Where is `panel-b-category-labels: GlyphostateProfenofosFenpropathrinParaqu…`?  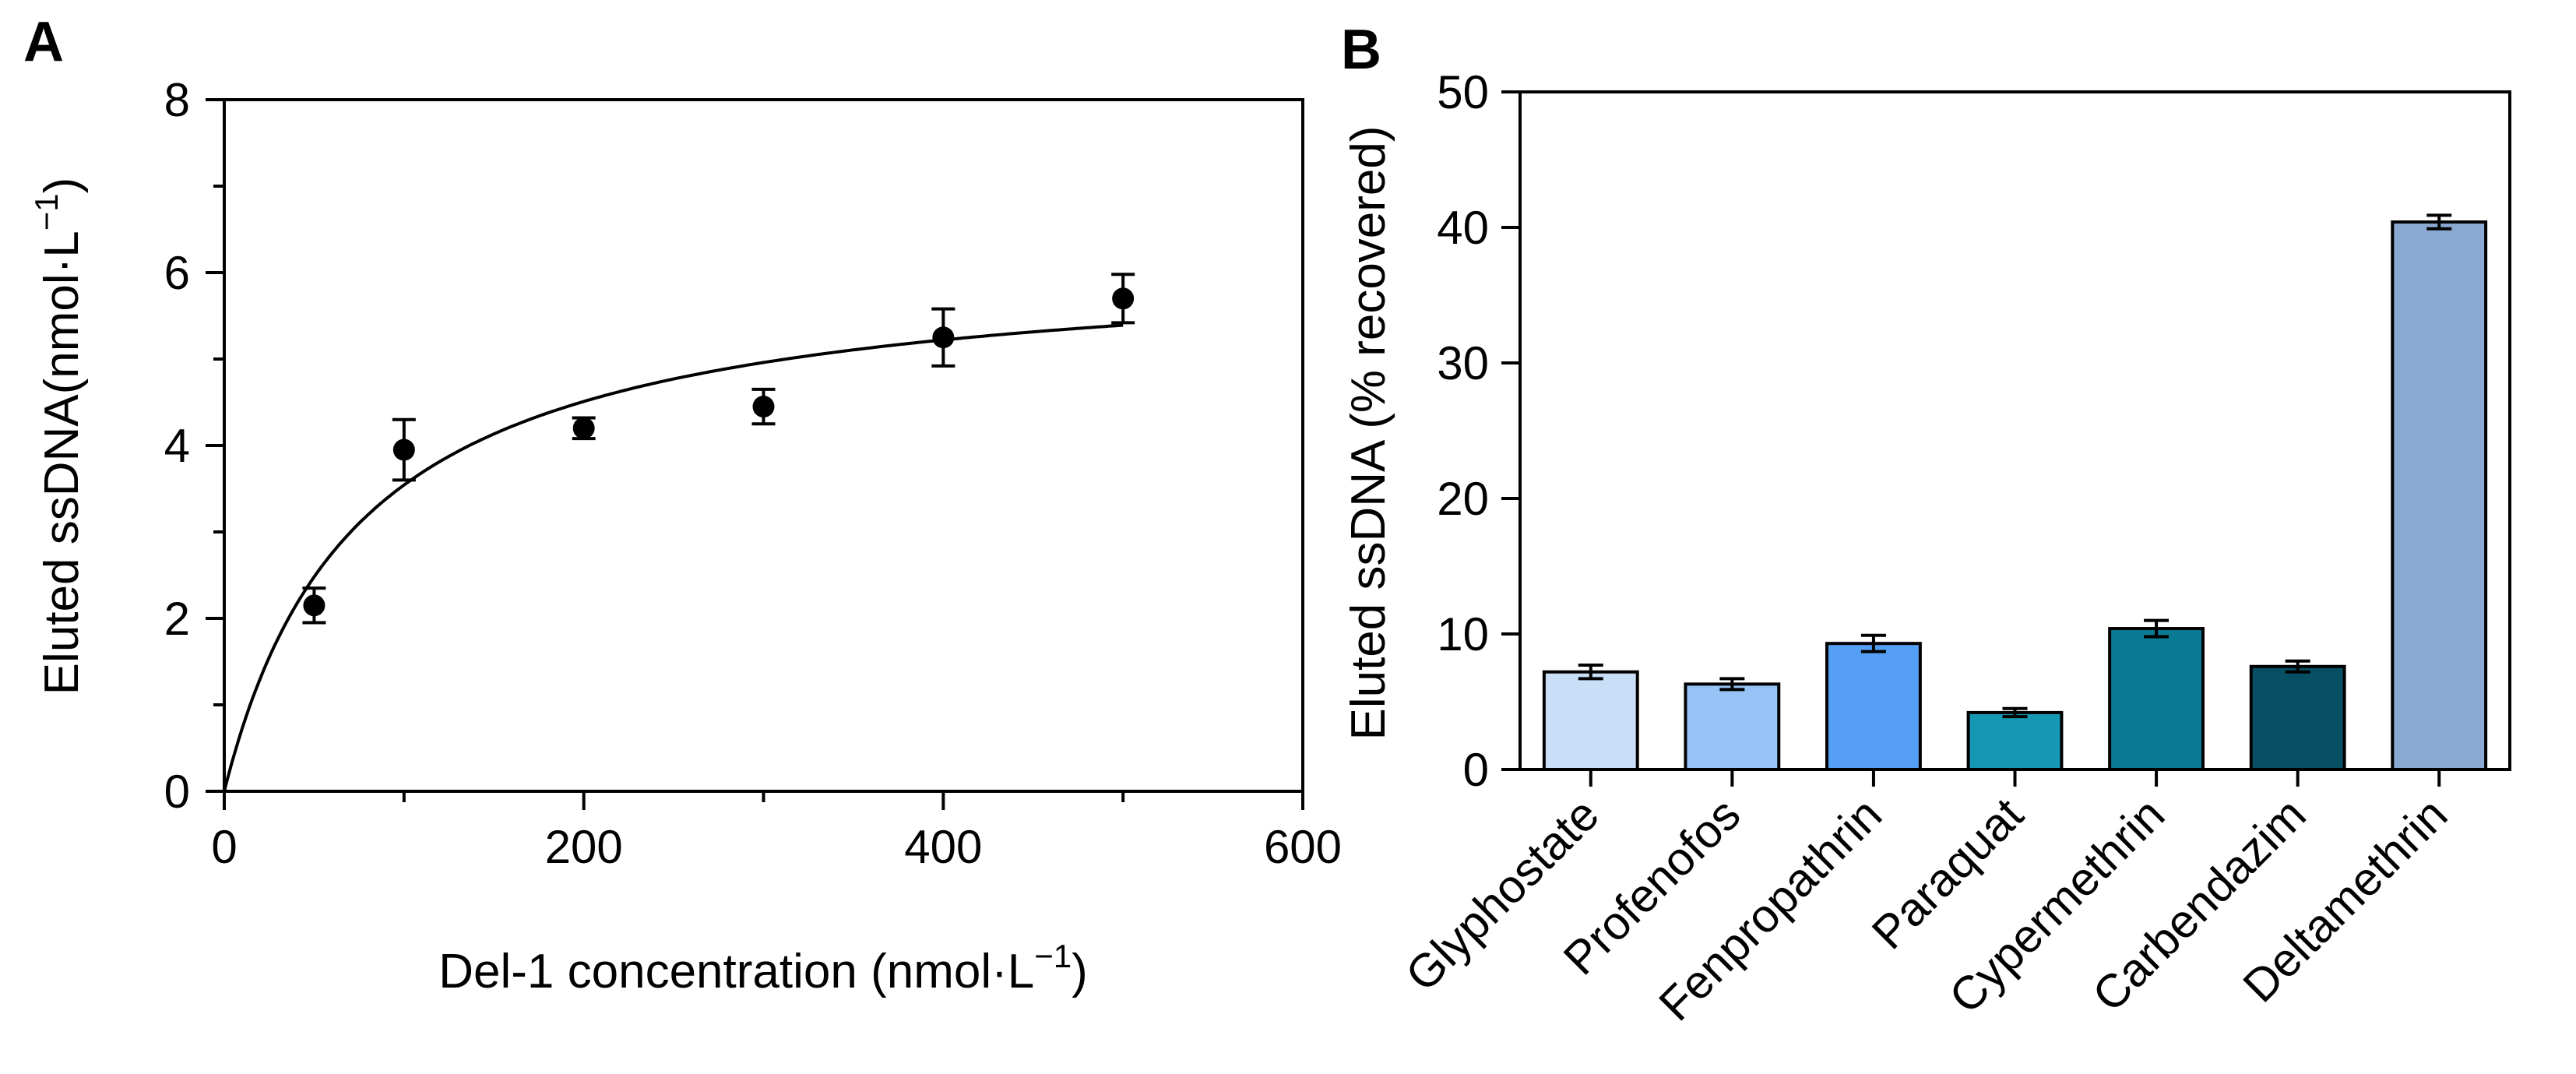
panel-b-category-labels: GlyphostateProfenofosFenpropathrinParaqu… is located at coordinates (1926, 909).